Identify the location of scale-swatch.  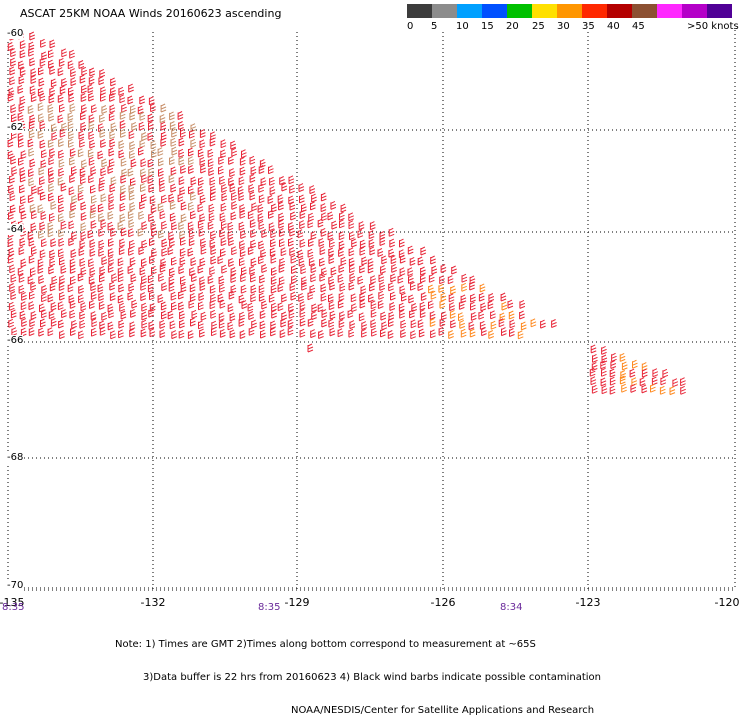
(444, 11).